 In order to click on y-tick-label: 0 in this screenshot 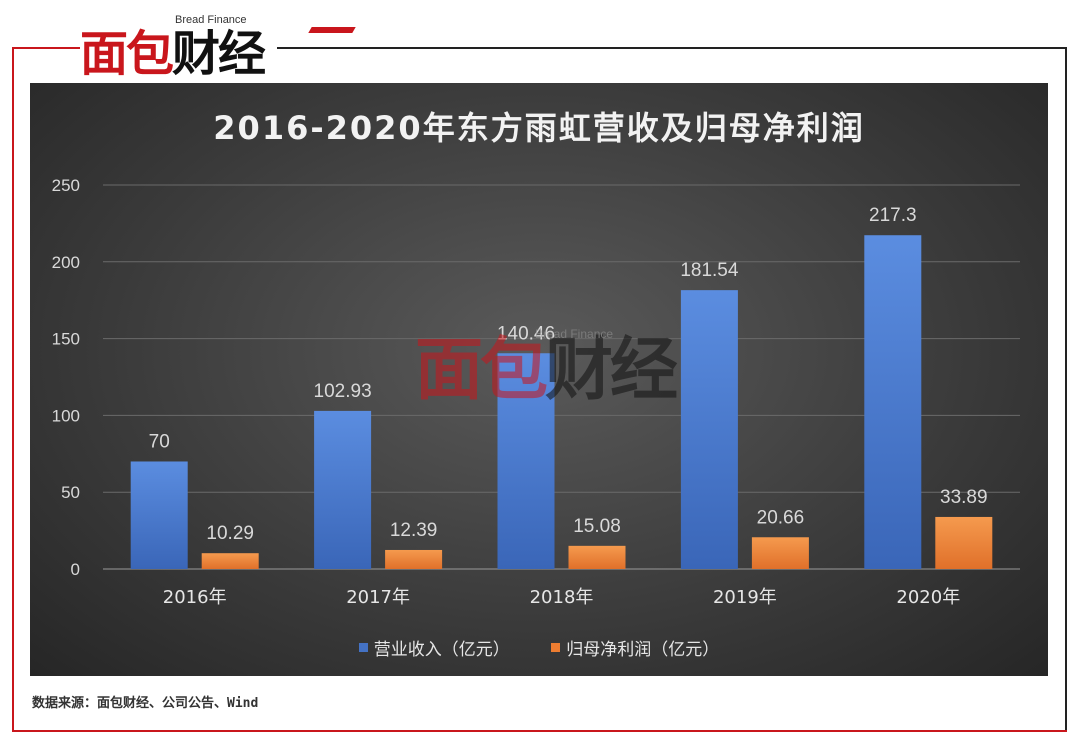, I will do `click(75, 569)`.